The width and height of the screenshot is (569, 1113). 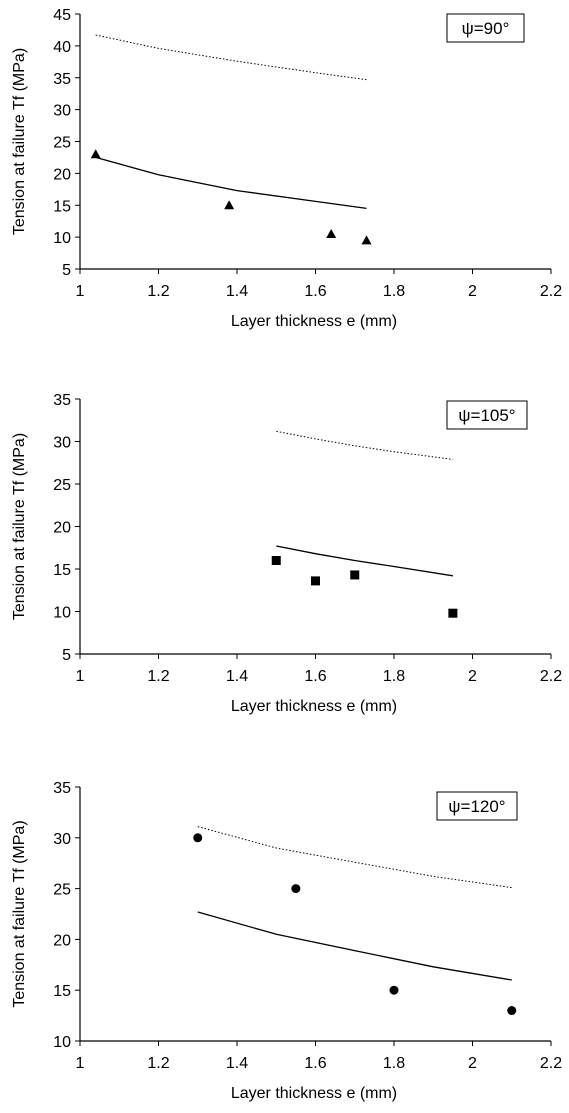 I want to click on angle-label: ψ=120°, so click(x=476, y=806).